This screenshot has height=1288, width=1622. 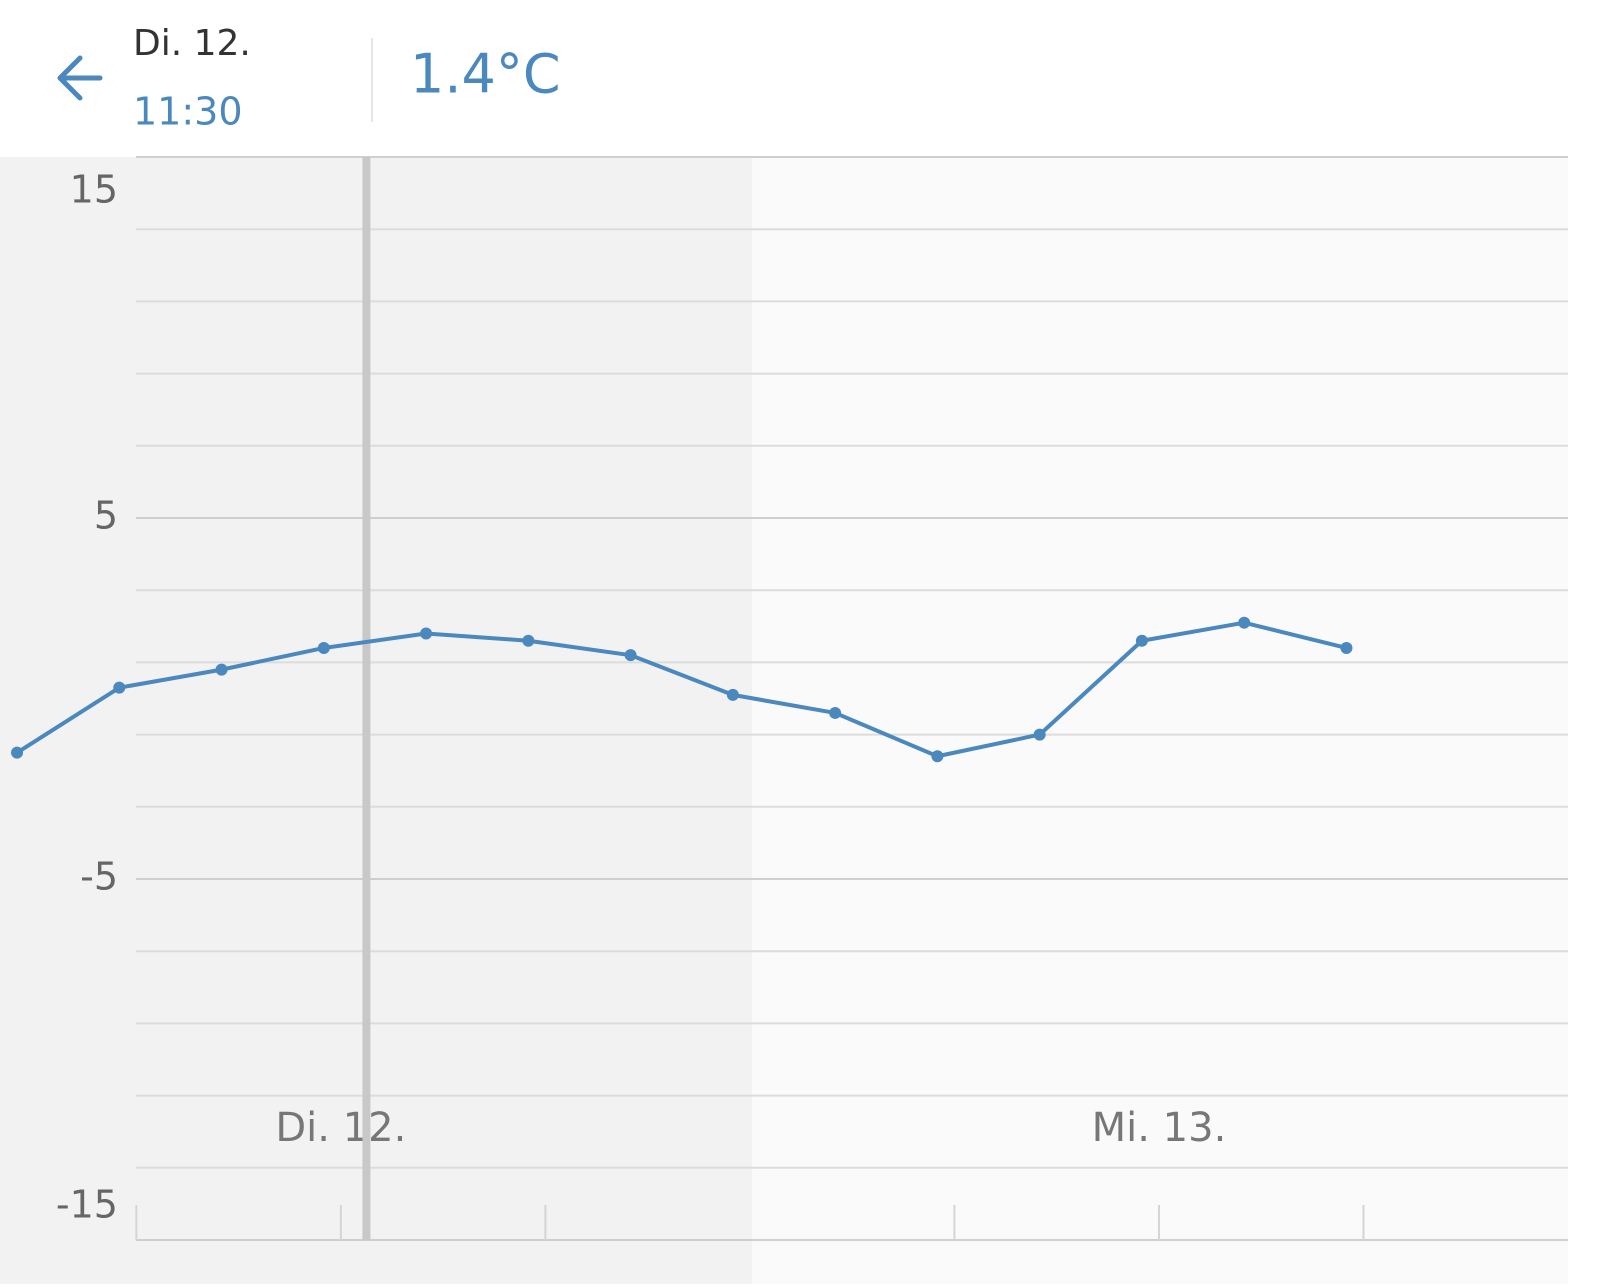 What do you see at coordinates (188, 112) in the screenshot?
I see `header-time: 11:30` at bounding box center [188, 112].